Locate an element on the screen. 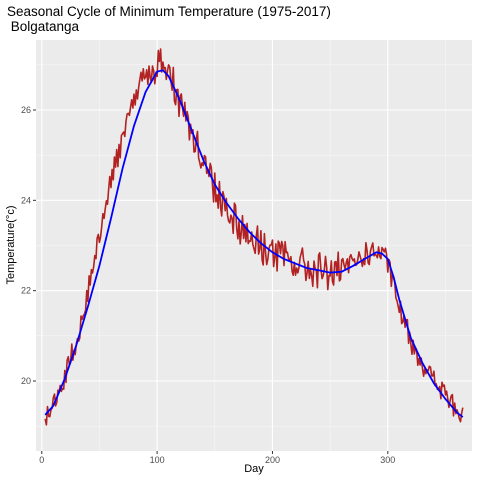  chart-subtitle: Bolgatanga is located at coordinates (43, 26).